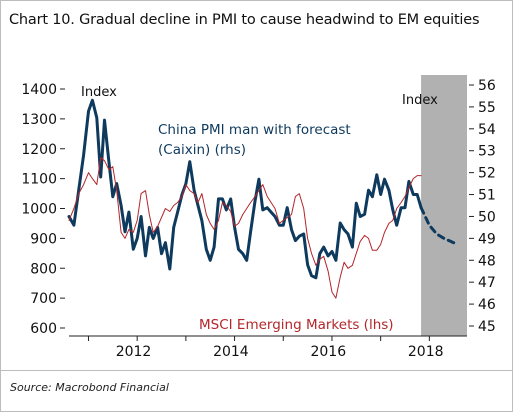 Image resolution: width=513 pixels, height=412 pixels. What do you see at coordinates (39, 90) in the screenshot?
I see `left-axis-tick-label: 1400` at bounding box center [39, 90].